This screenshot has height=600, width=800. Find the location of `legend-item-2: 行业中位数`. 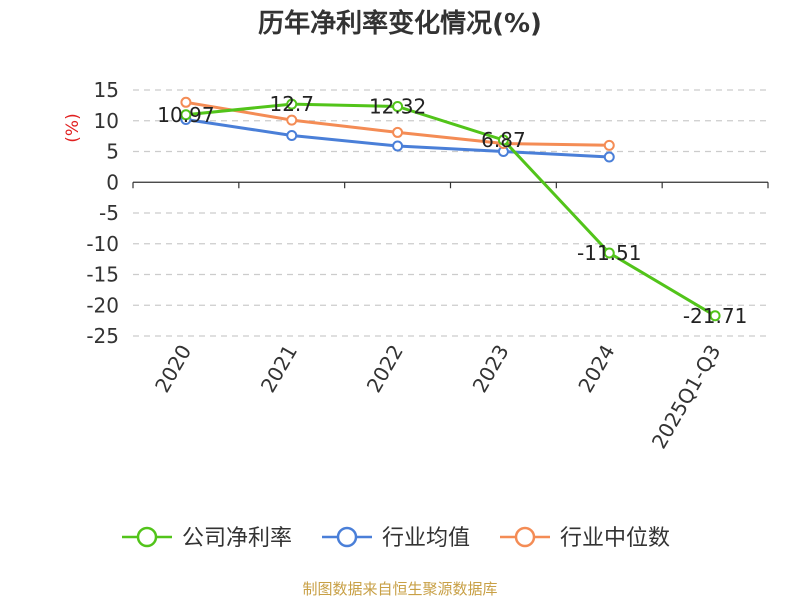

legend-item-2: 行业中位数 is located at coordinates (585, 538).